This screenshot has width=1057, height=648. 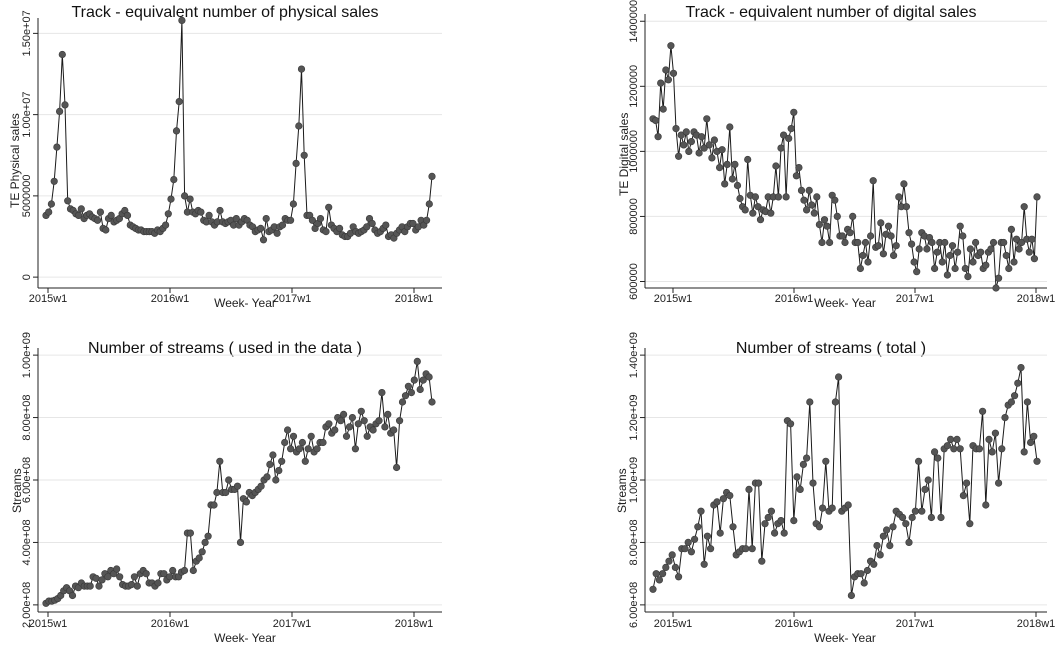 I want to click on chart-title: Number of streams ( total ), so click(x=831, y=348).